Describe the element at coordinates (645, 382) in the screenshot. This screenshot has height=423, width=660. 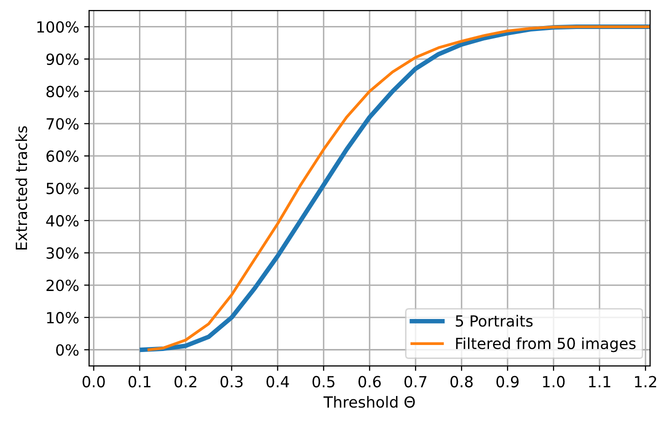
I see `x-tick-label: 1.2` at that location.